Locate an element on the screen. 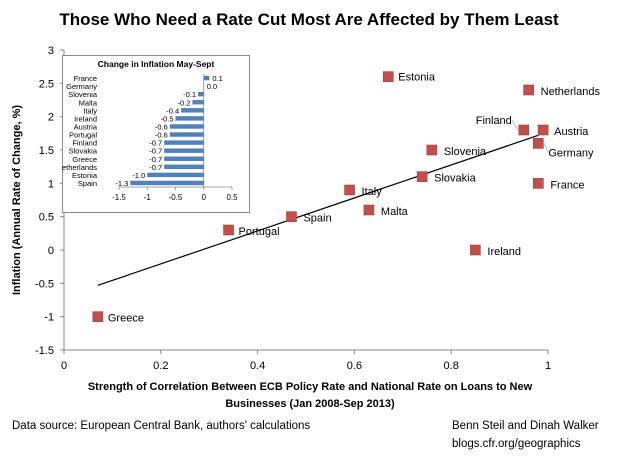 The height and width of the screenshot is (463, 618). point-label: Malta is located at coordinates (395, 212).